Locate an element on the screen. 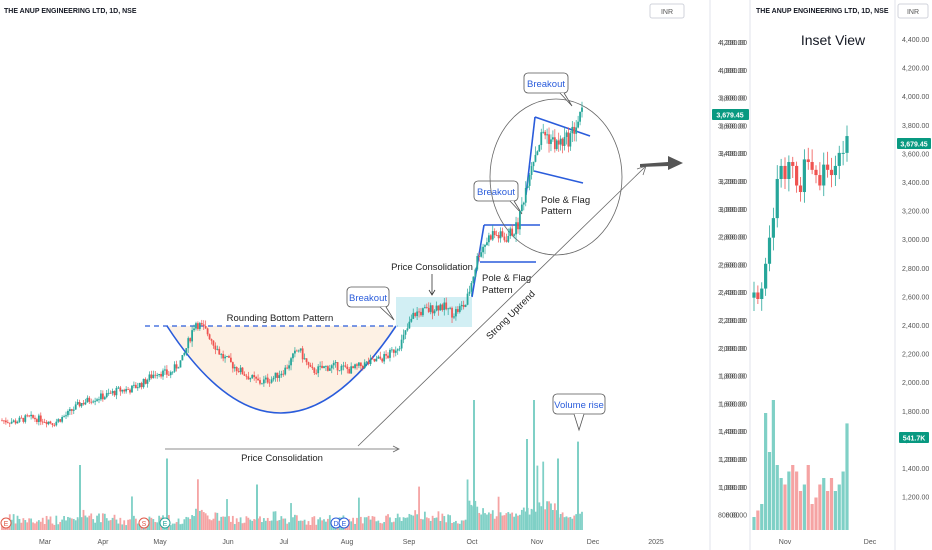 The height and width of the screenshot is (550, 932). main-currency-button is located at coordinates (667, 11).